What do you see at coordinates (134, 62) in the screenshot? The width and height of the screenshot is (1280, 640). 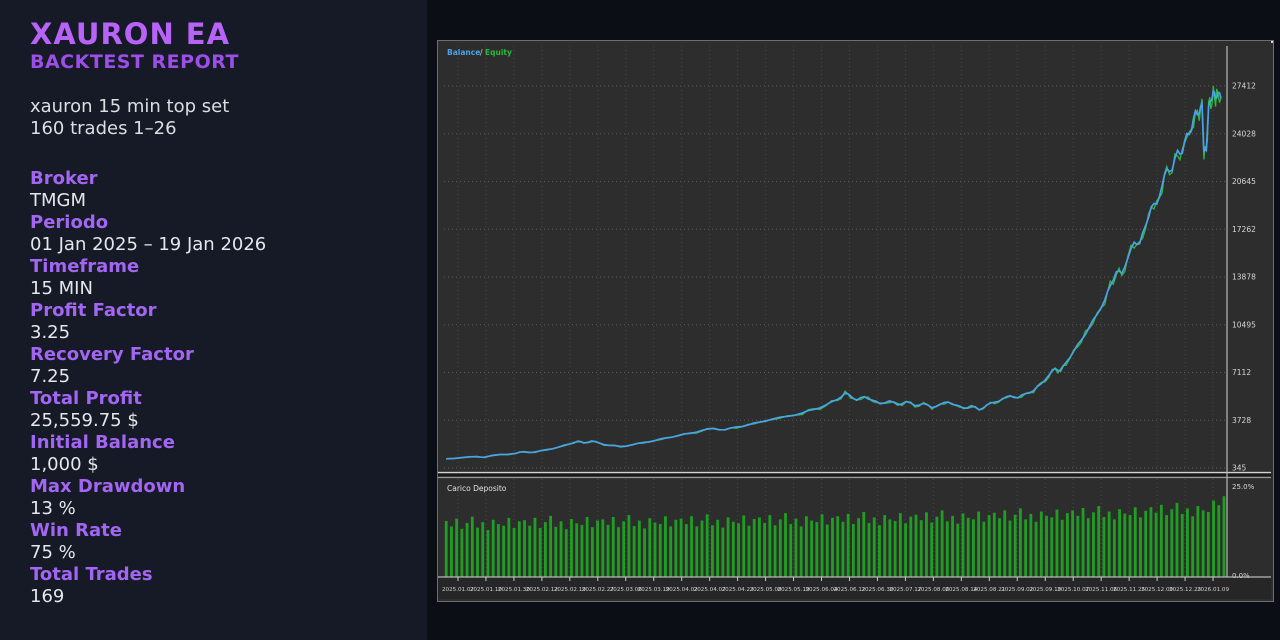 I see `page-subtitle: BACKTEST REPORT` at bounding box center [134, 62].